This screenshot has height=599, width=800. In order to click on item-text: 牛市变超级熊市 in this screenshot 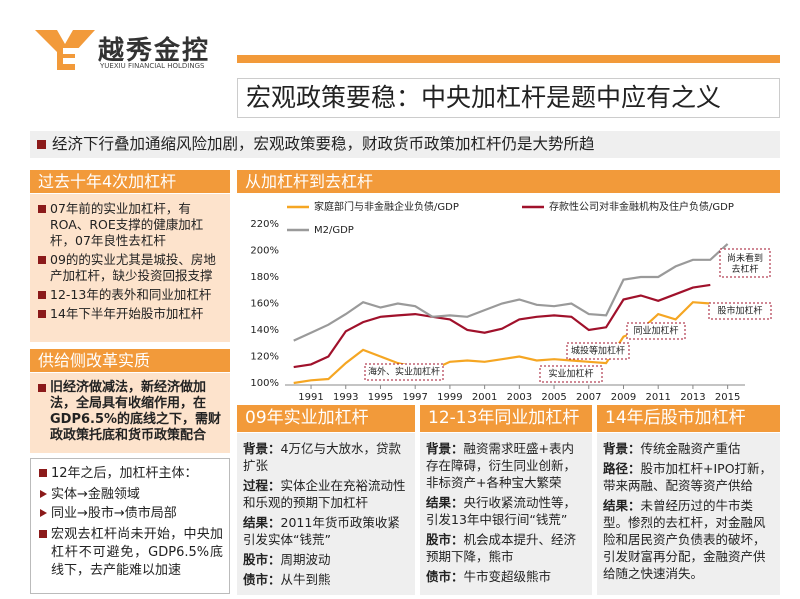, I will do `click(507, 576)`.